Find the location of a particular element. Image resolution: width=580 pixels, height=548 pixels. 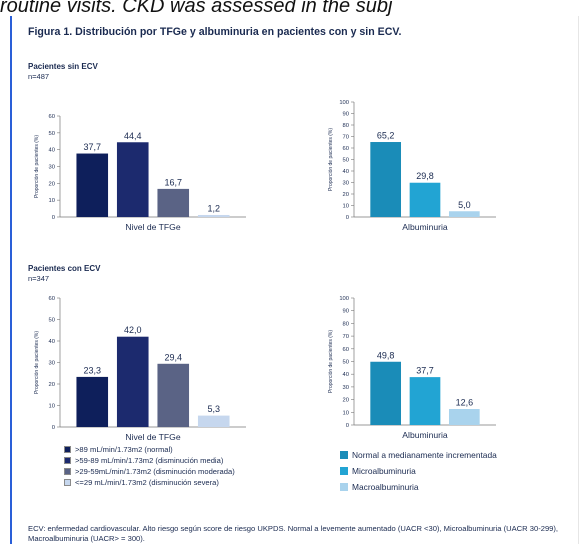

group-n-con-ecv: n=347 is located at coordinates (39, 278).